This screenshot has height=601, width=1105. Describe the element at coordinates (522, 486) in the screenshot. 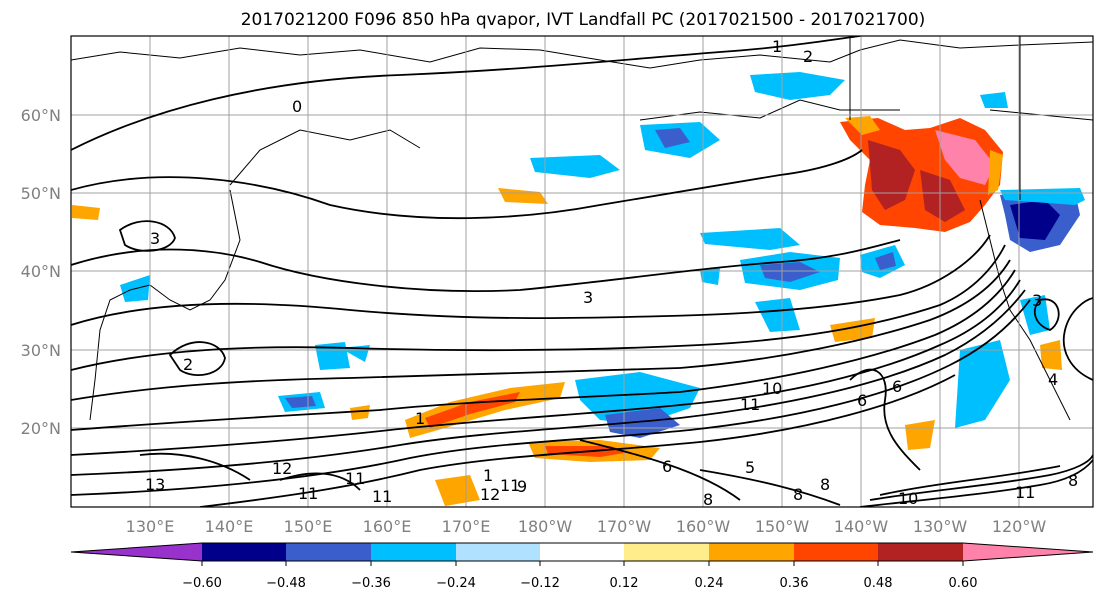

I see `contour-label: 9` at that location.